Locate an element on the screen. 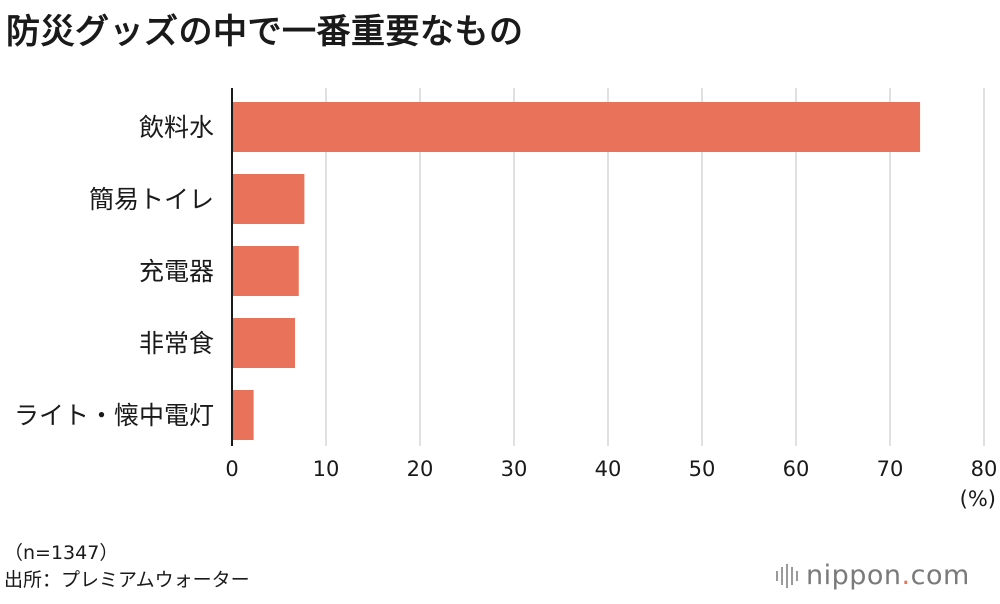 Image resolution: width=1000 pixels, height=604 pixels. x-unit-label: (%) is located at coordinates (978, 499).